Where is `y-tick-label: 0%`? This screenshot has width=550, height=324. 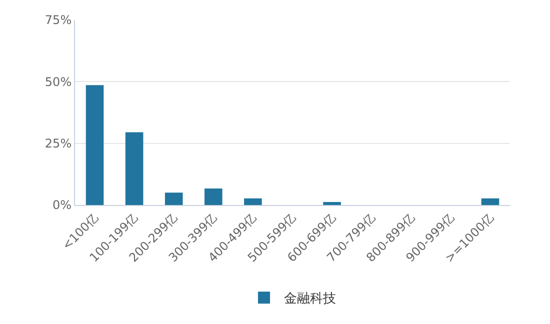 y-tick-label: 0% is located at coordinates (62, 205).